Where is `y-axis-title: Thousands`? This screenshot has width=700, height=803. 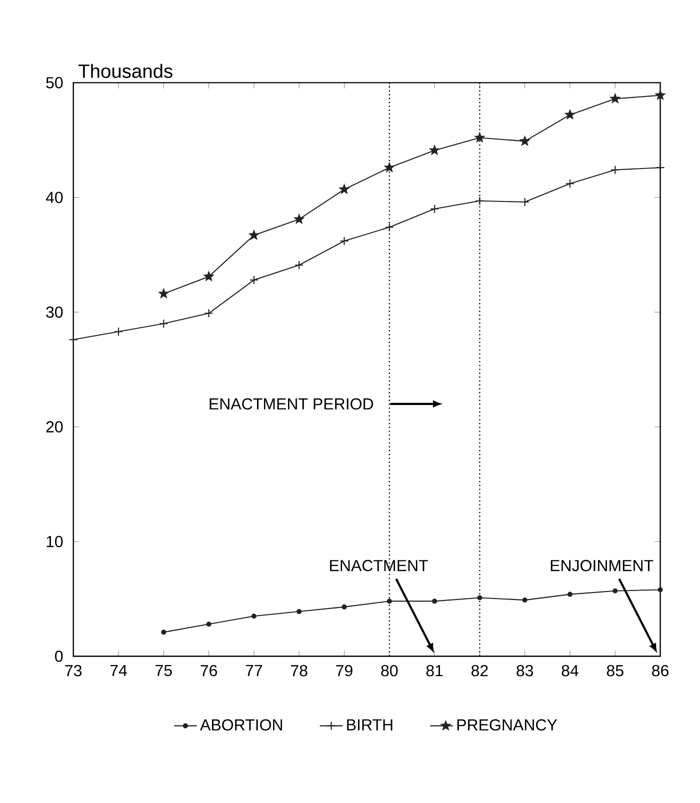 y-axis-title: Thousands is located at coordinates (125, 71).